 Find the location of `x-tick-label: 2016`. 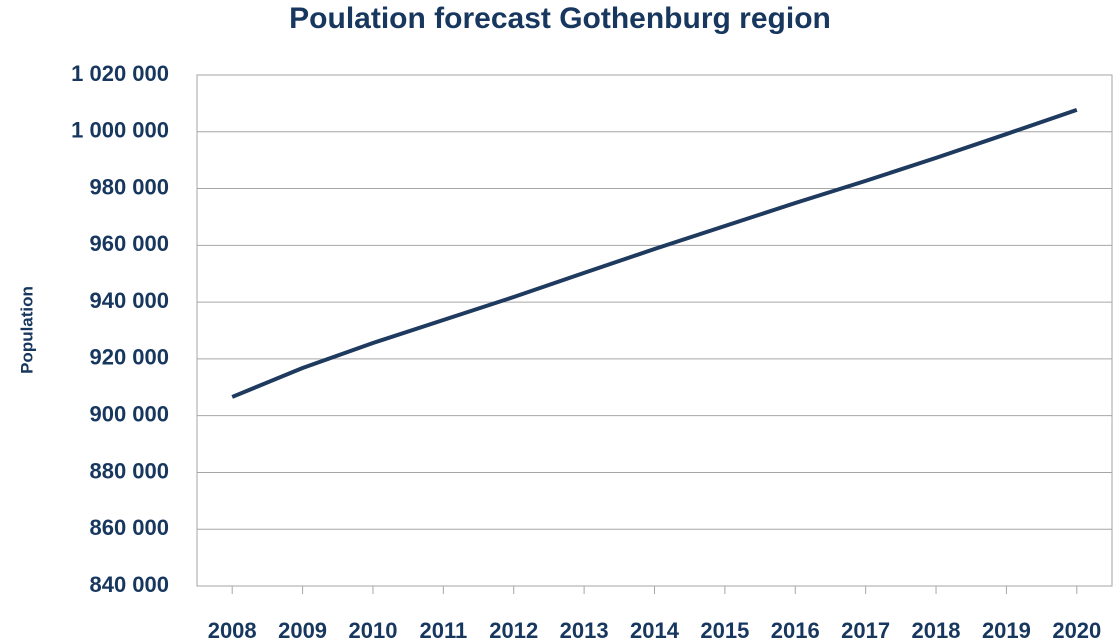

x-tick-label: 2016 is located at coordinates (795, 630).